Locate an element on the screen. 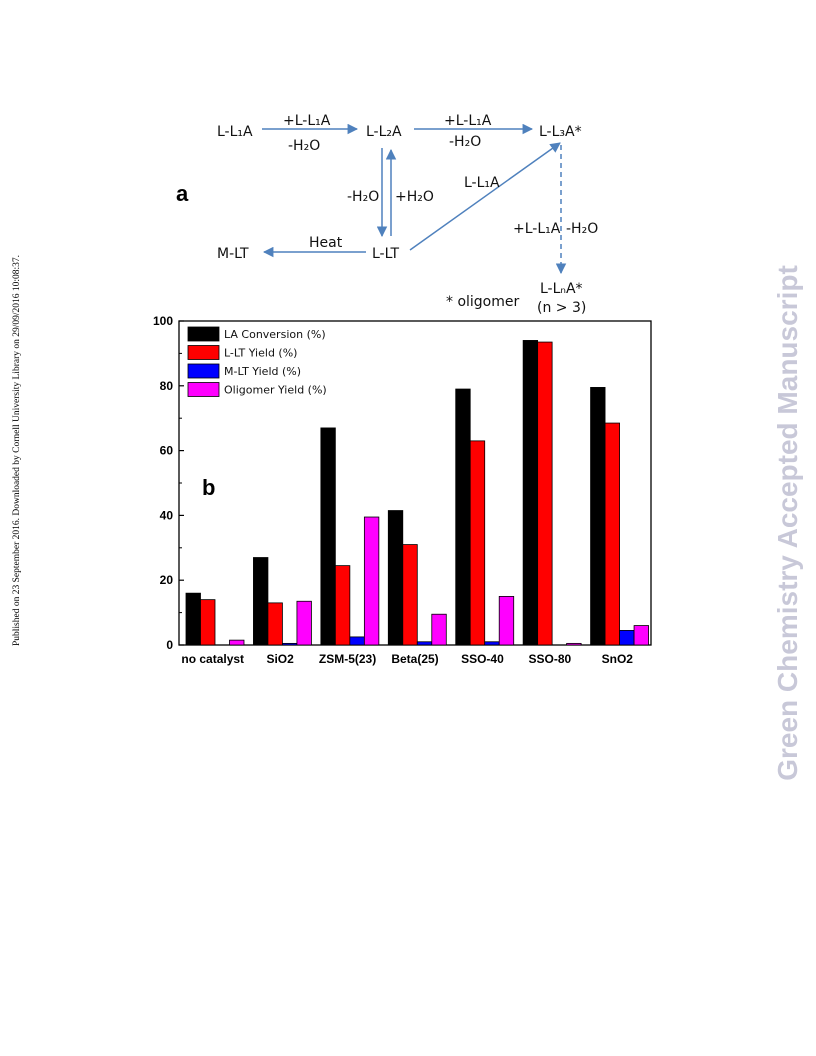 The height and width of the screenshot is (1056, 816). label-step1-top: +L-L₁A is located at coordinates (307, 121).